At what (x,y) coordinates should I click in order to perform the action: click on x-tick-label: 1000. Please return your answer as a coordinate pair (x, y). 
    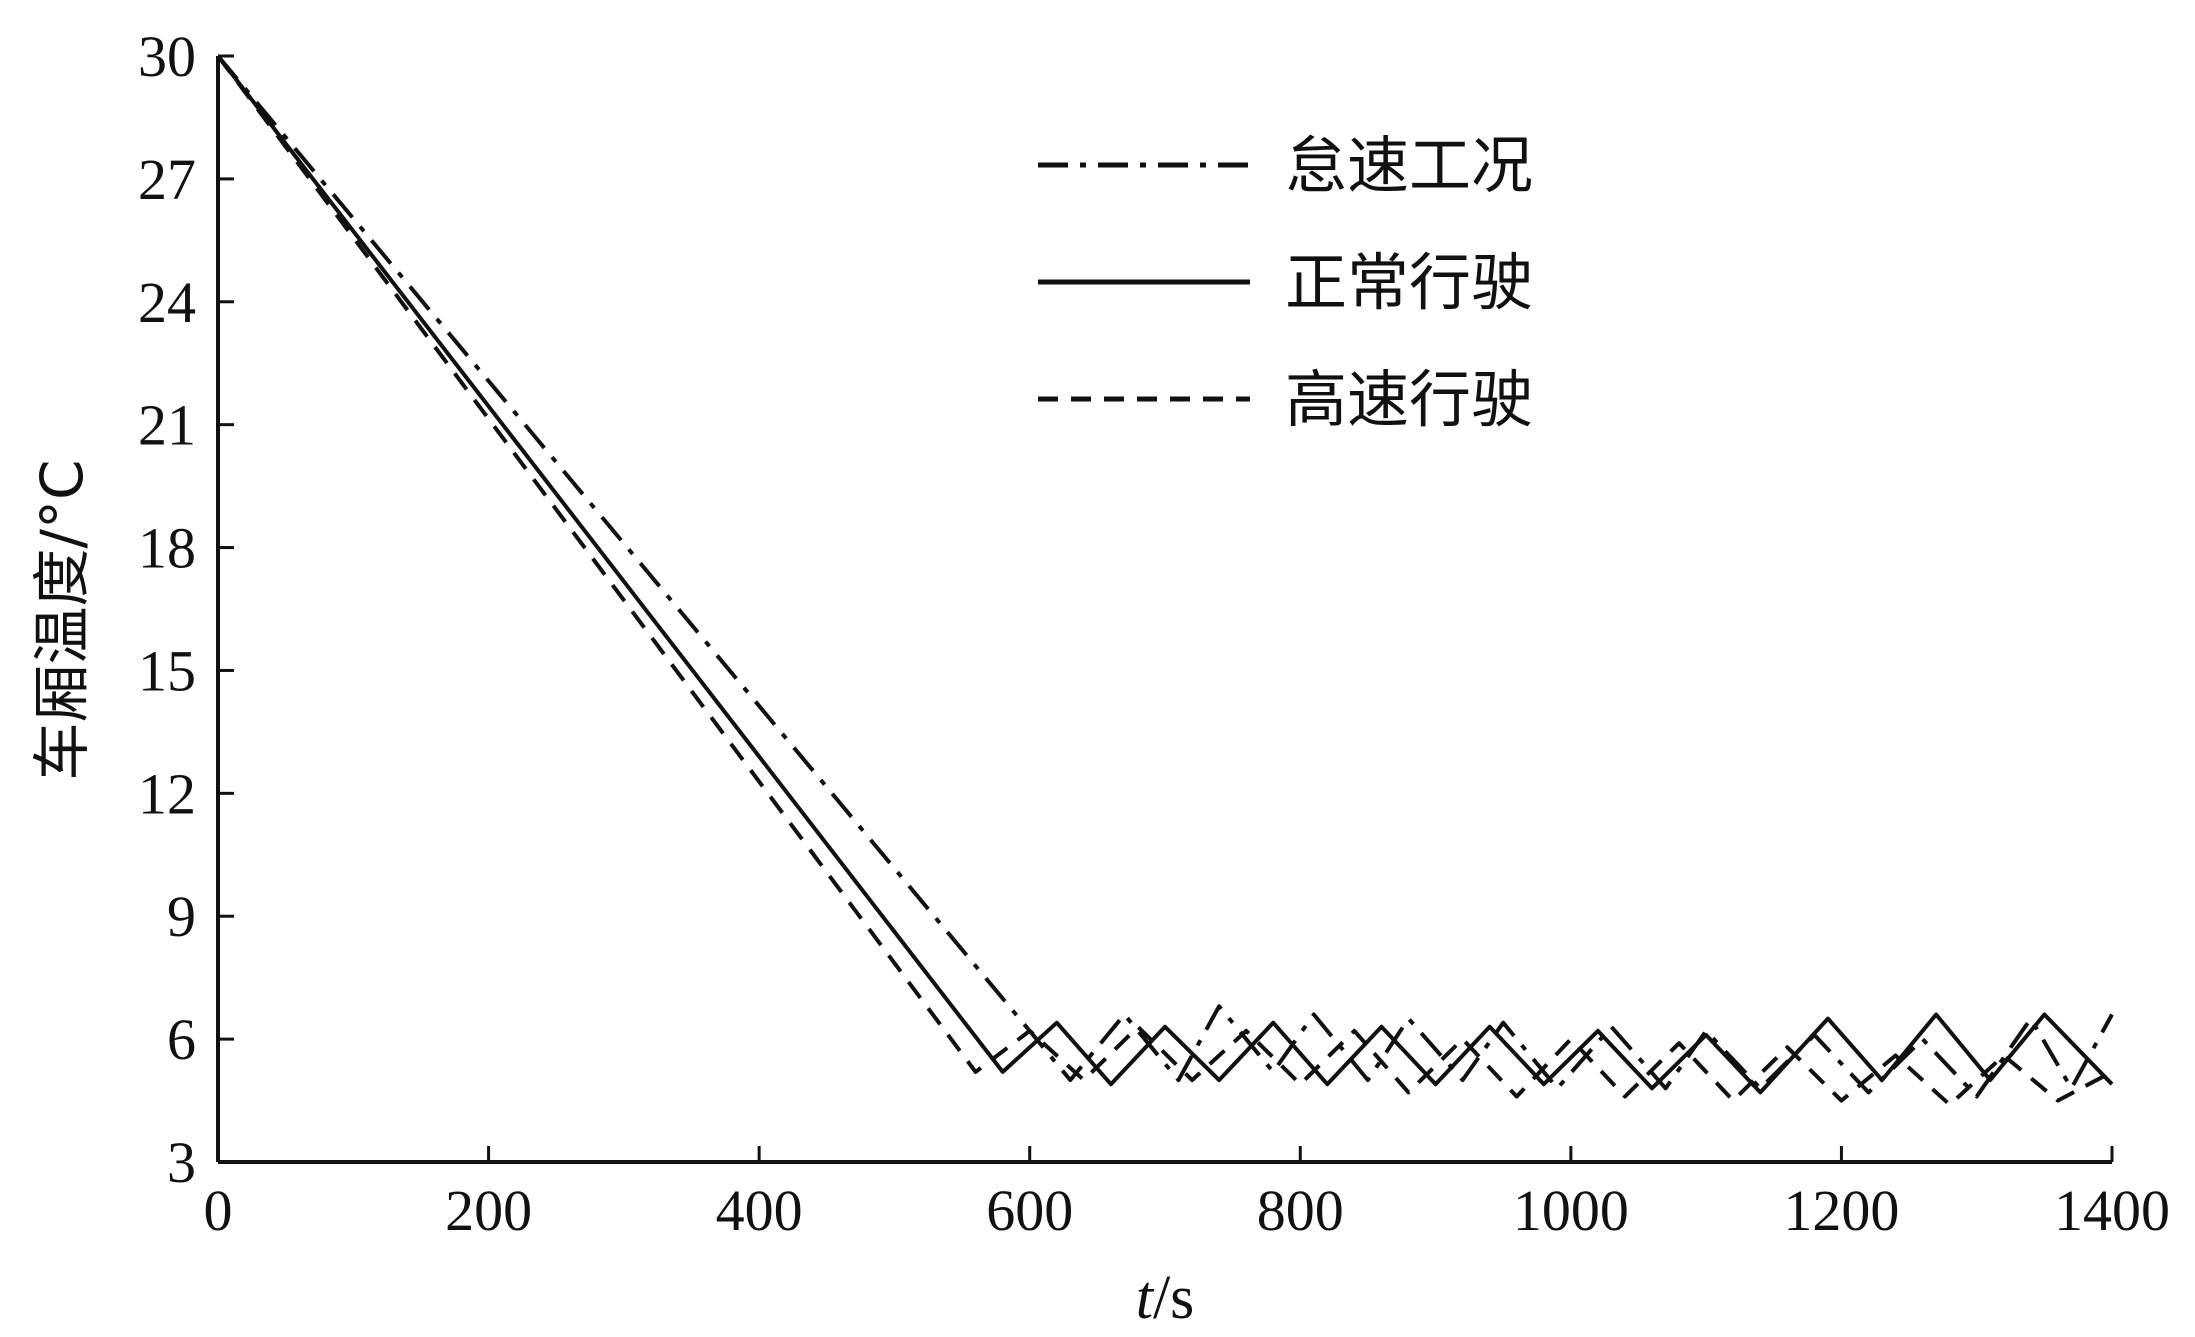
    Looking at the image, I should click on (1571, 1210).